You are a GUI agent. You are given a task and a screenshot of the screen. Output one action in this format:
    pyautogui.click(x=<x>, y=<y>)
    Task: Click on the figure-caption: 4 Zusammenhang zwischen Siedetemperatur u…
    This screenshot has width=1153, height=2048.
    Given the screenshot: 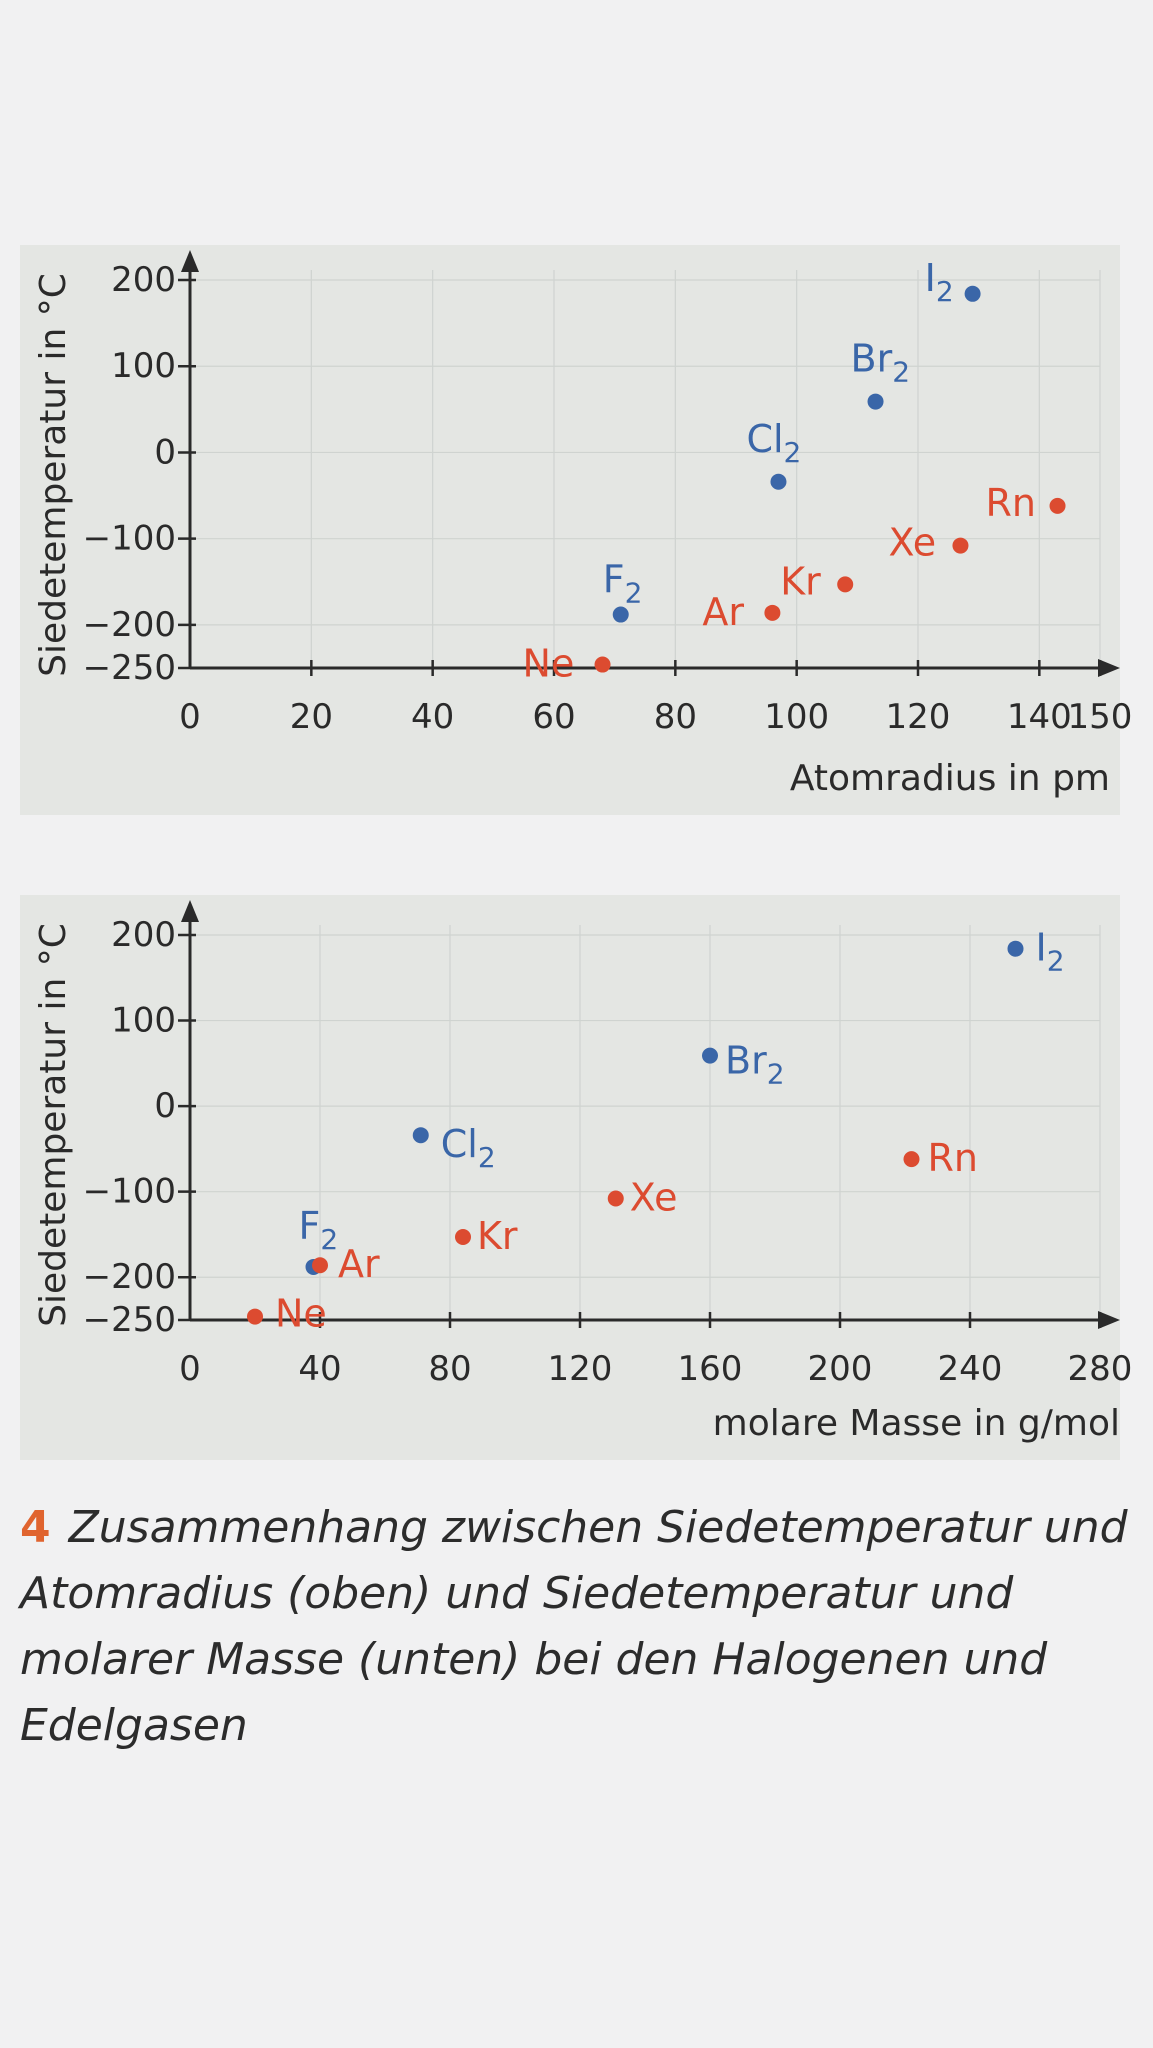 What is the action you would take?
    pyautogui.click(x=575, y=1627)
    